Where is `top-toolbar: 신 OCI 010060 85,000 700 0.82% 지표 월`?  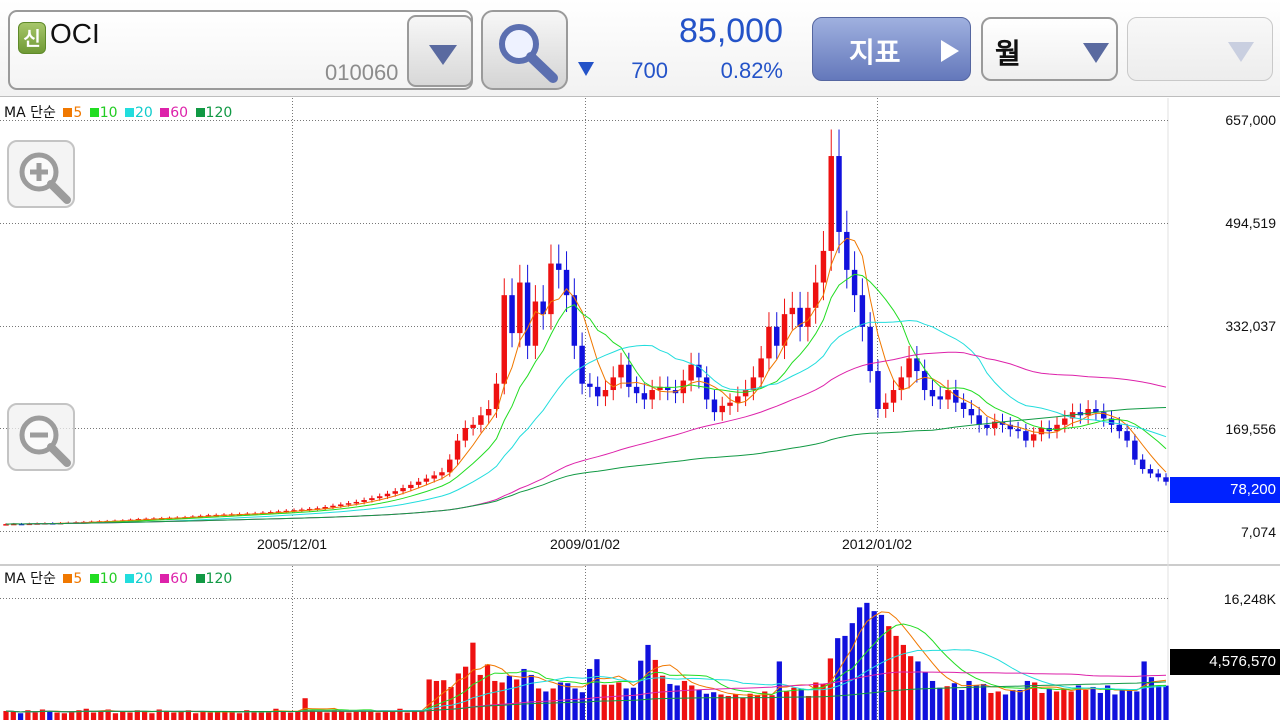 top-toolbar: 신 OCI 010060 85,000 700 0.82% 지표 월 is located at coordinates (640, 48).